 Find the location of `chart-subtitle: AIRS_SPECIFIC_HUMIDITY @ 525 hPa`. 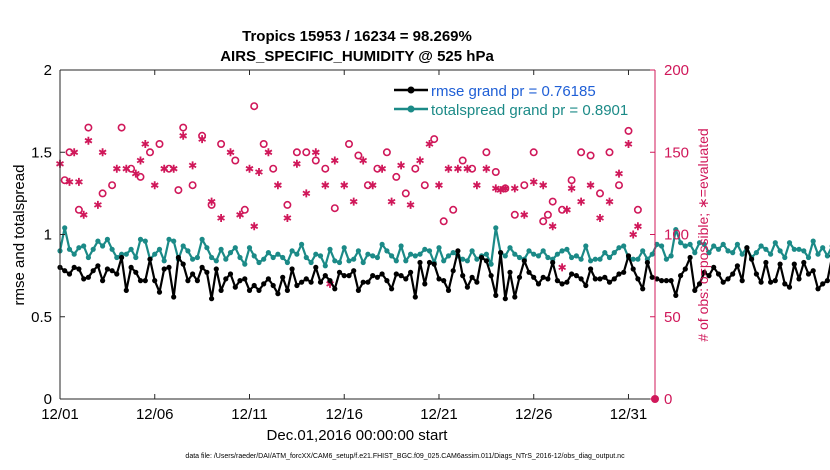

chart-subtitle: AIRS_SPECIFIC_HUMIDITY @ 525 hPa is located at coordinates (357, 56).